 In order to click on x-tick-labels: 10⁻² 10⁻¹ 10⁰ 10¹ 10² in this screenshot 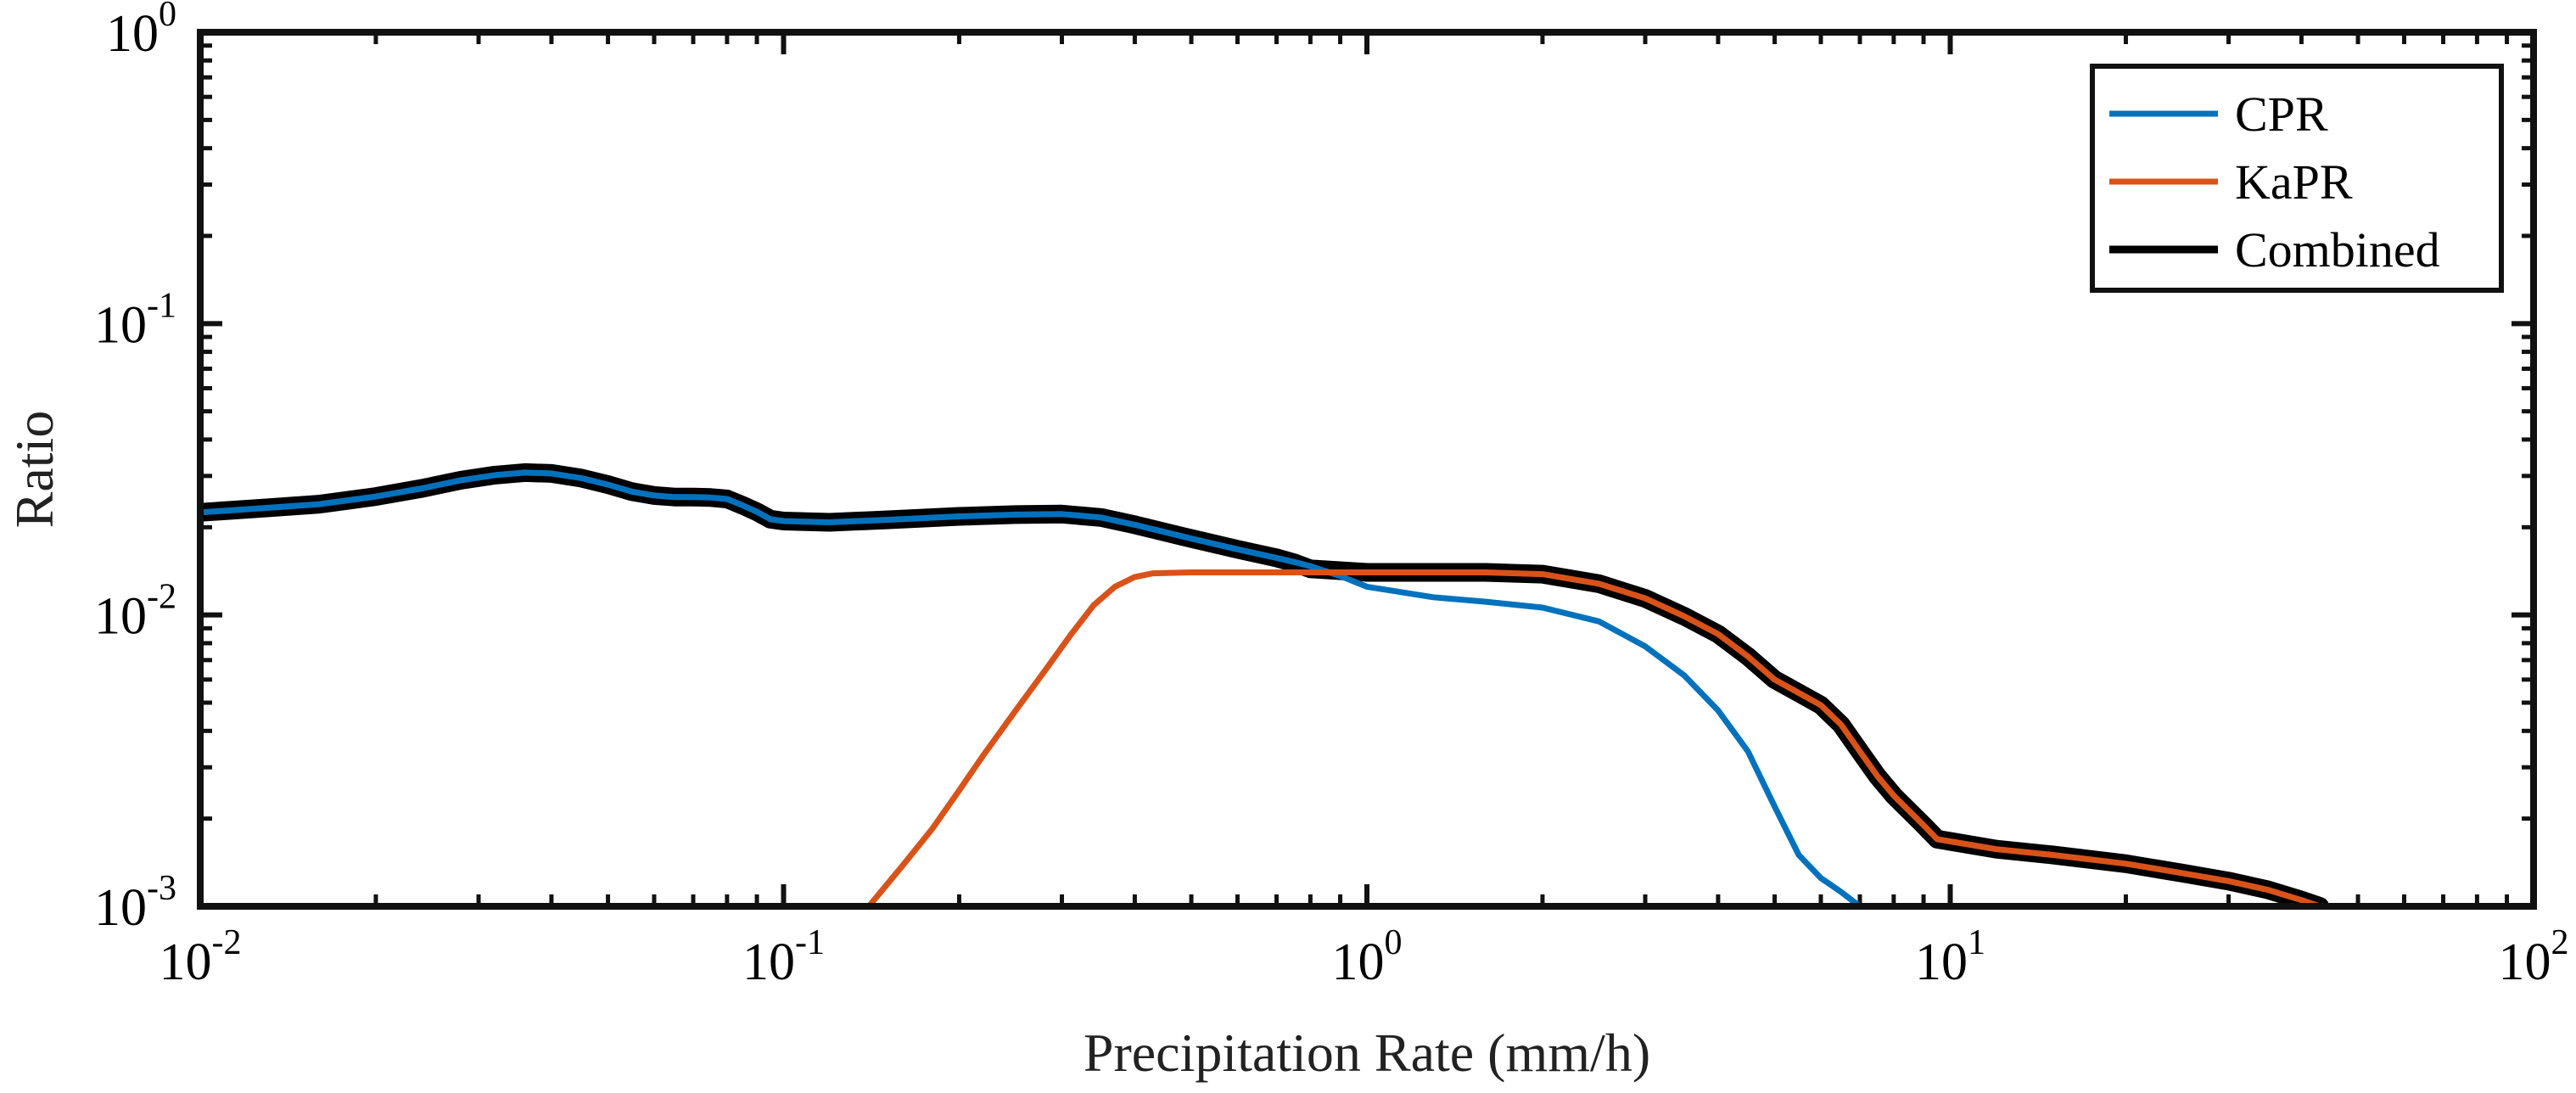, I will do `click(1364, 957)`.